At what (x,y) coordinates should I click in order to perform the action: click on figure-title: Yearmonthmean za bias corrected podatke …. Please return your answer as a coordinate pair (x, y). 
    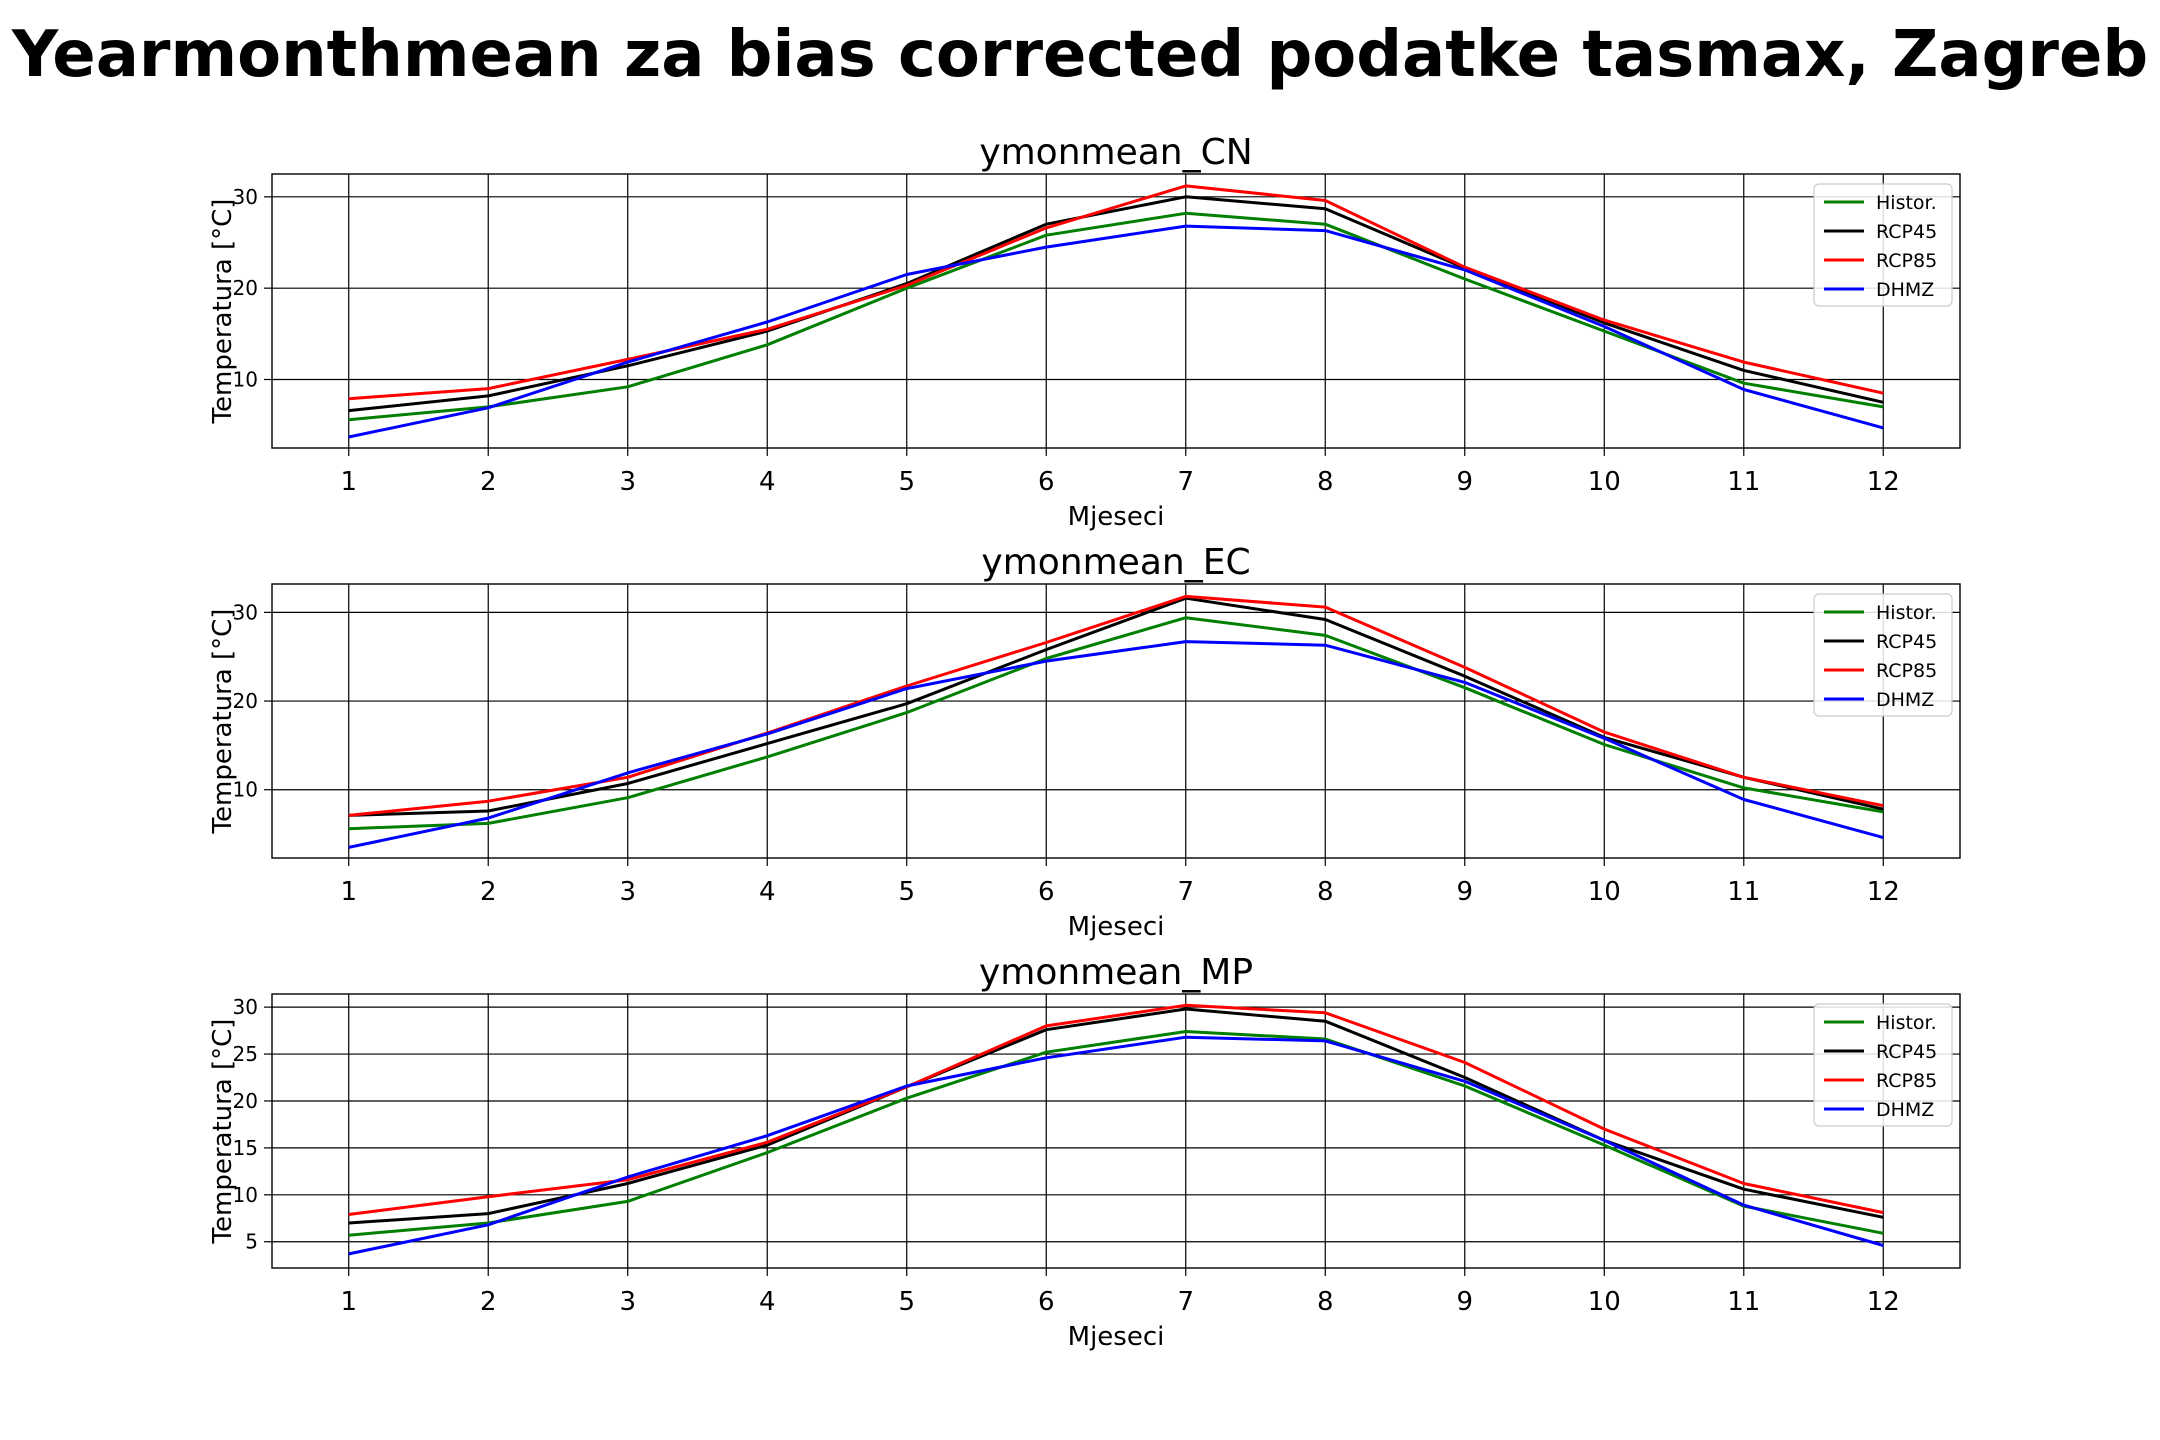
    Looking at the image, I should click on (1080, 55).